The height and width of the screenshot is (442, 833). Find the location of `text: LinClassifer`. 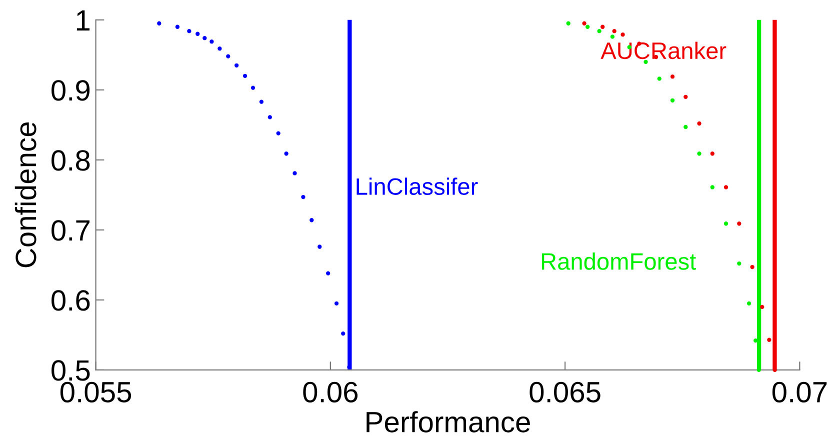

text: LinClassifer is located at coordinates (417, 186).